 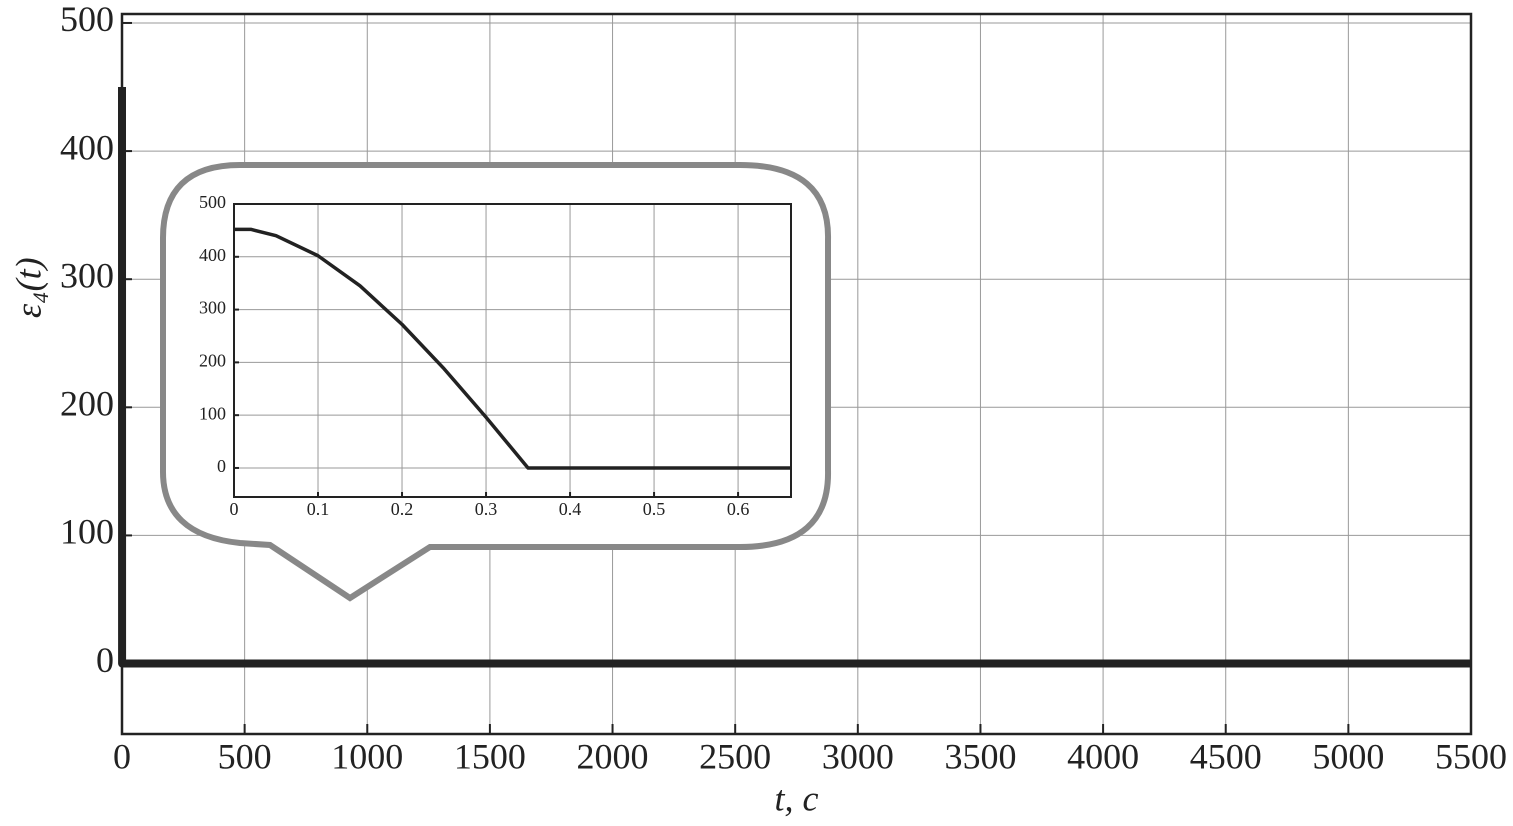 I want to click on x-tick-label: 0.5, so click(x=654, y=509).